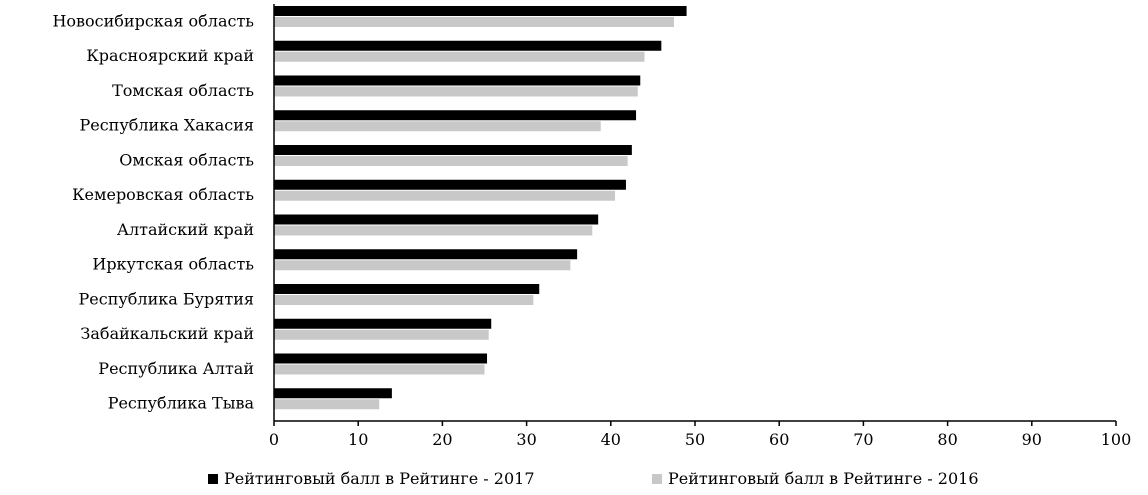 This screenshot has width=1148, height=495. I want to click on category-label: Новосибирская область, so click(153, 20).